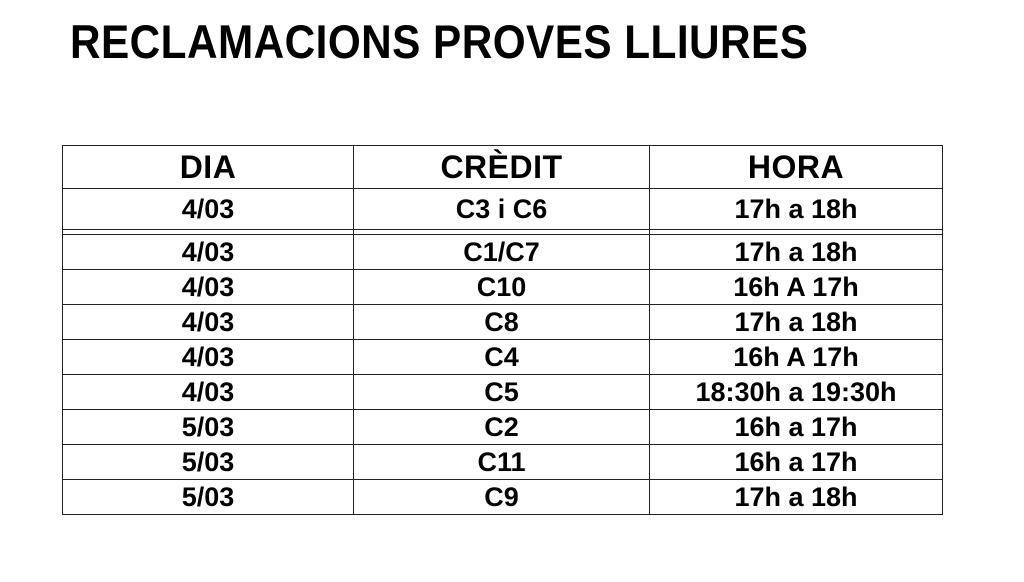  I want to click on cell-credit: C2, so click(501, 427).